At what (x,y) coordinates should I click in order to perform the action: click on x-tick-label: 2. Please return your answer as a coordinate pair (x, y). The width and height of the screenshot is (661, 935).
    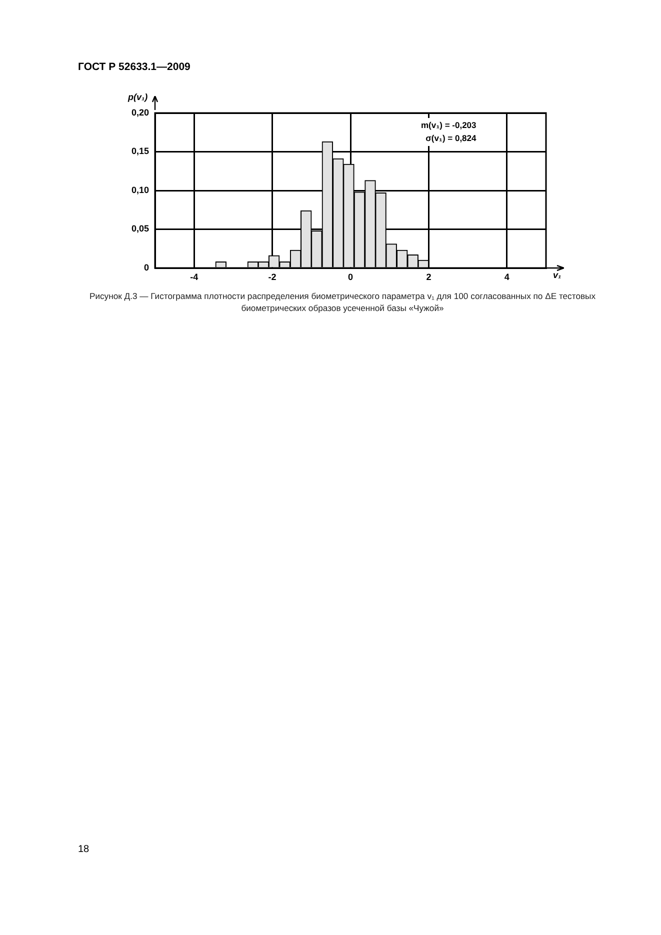
    Looking at the image, I should click on (429, 277).